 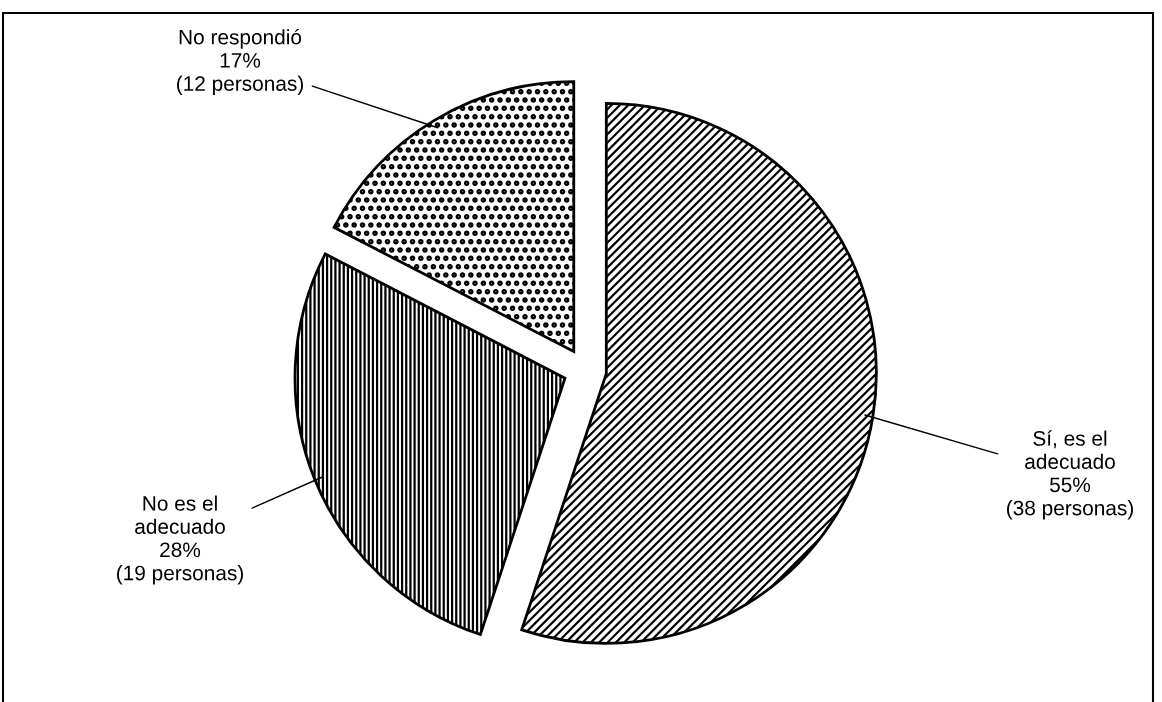 I want to click on data-label: 28% (19 personas), so click(x=180, y=563).